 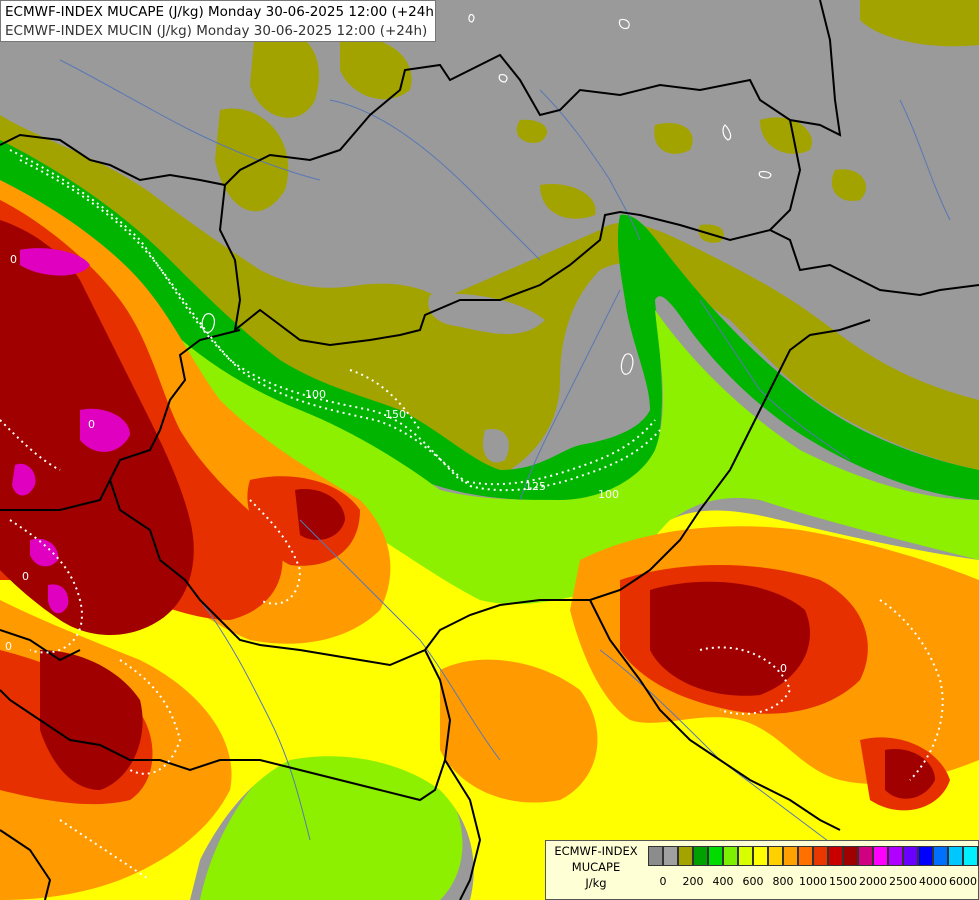 What do you see at coordinates (596, 883) in the screenshot?
I see `legend-title-unit: J/kg` at bounding box center [596, 883].